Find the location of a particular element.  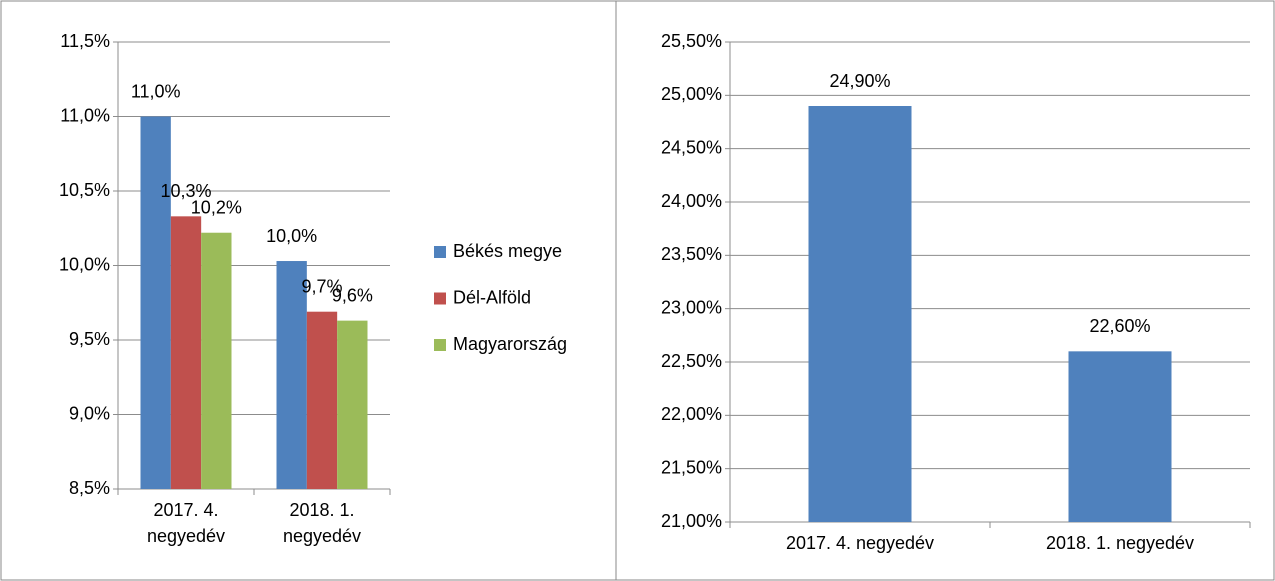

data-label: 10,2% is located at coordinates (216, 207).